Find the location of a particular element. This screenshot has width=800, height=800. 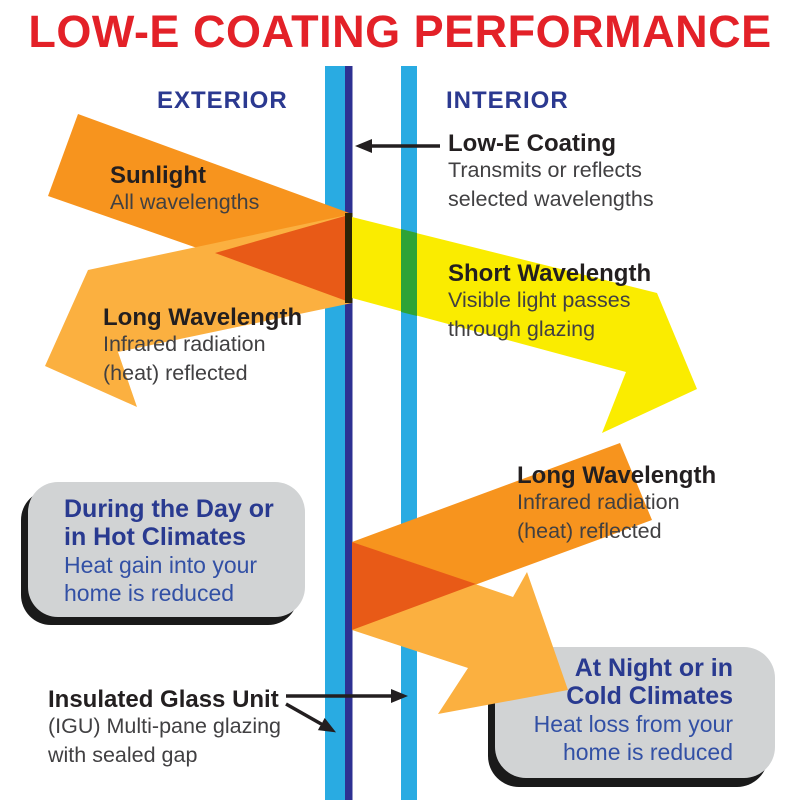

visible-light-through-pane-overlap is located at coordinates (409, 272).